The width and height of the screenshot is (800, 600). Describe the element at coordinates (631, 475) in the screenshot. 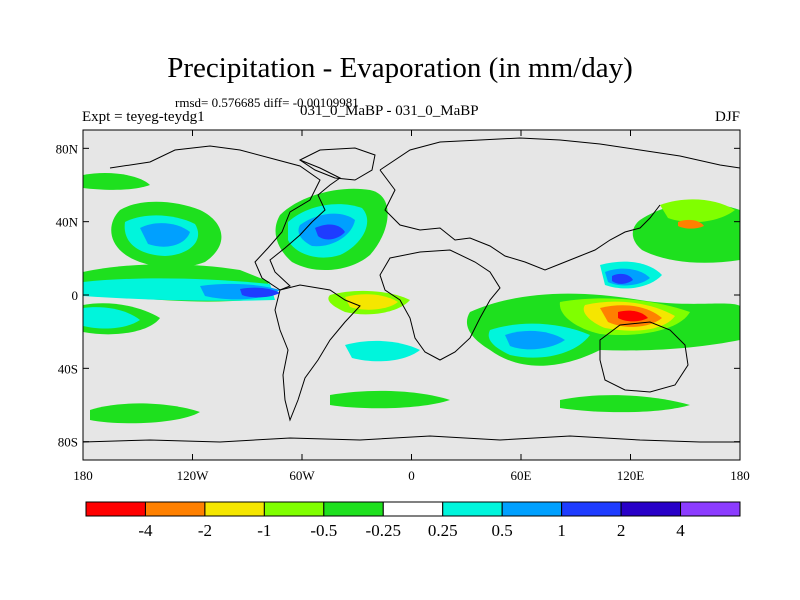

I see `x-tick-label: 120E` at that location.